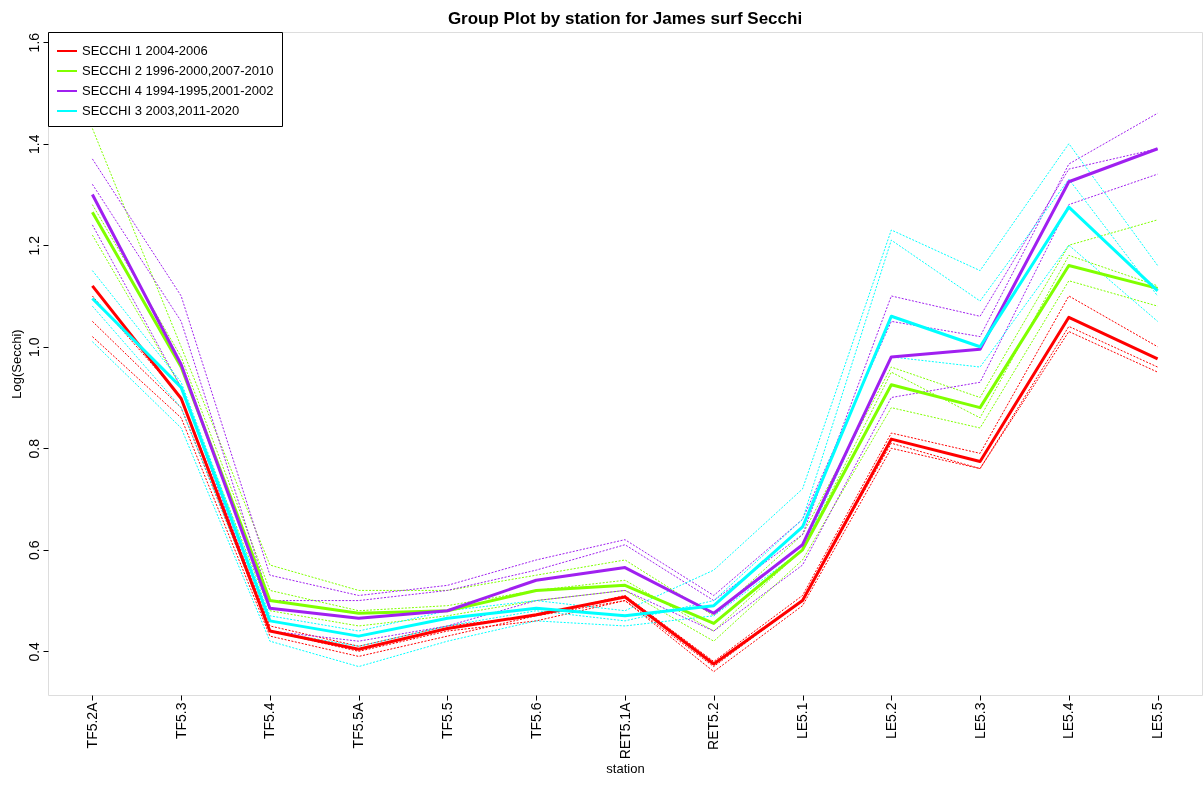 Image resolution: width=1204 pixels, height=786 pixels. I want to click on y-tick-label: 1.4, so click(33, 144).